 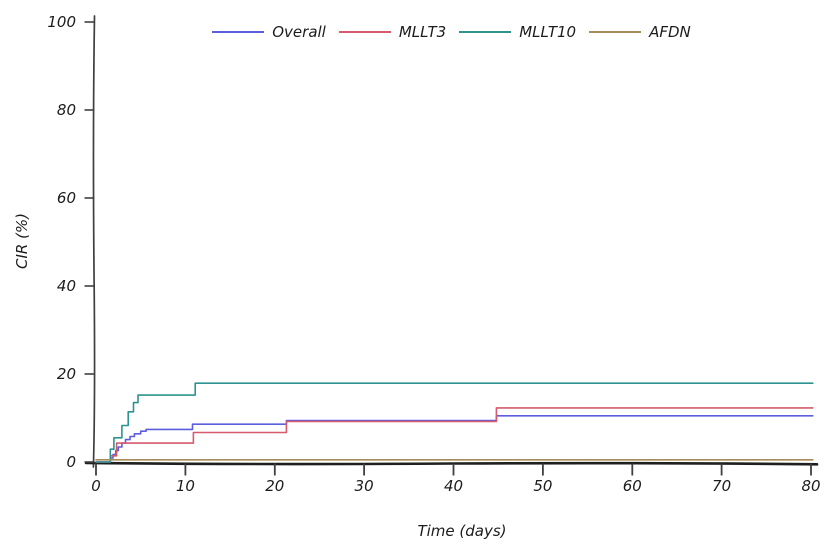 What do you see at coordinates (71, 462) in the screenshot?
I see `y-tick-label: 0` at bounding box center [71, 462].